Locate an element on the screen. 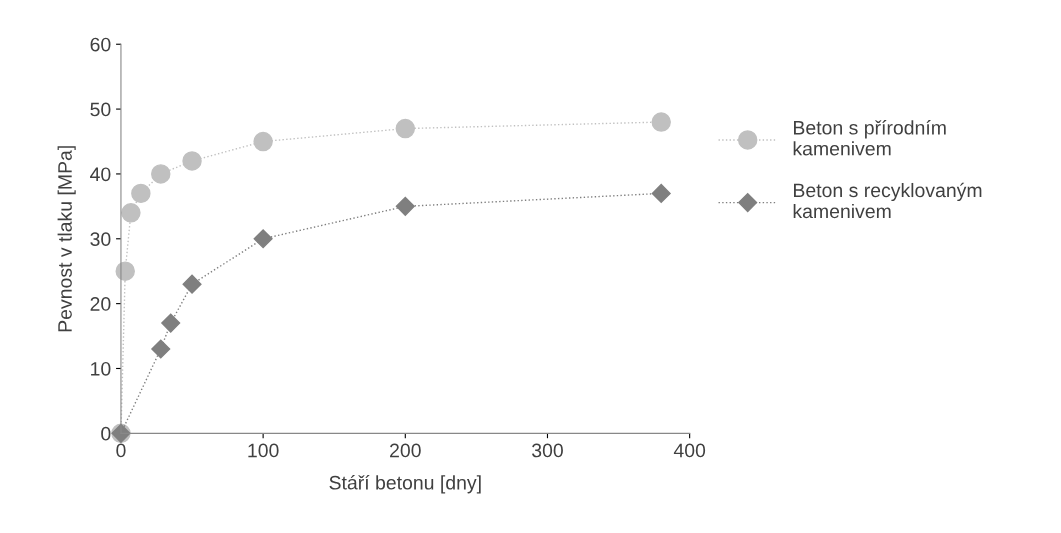 The height and width of the screenshot is (533, 1061). x-tick-label: 200 is located at coordinates (405, 450).